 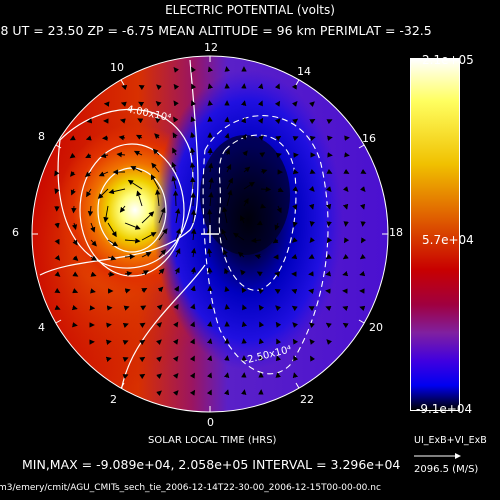 I want to click on clock-label-20: 20, so click(x=376, y=327).